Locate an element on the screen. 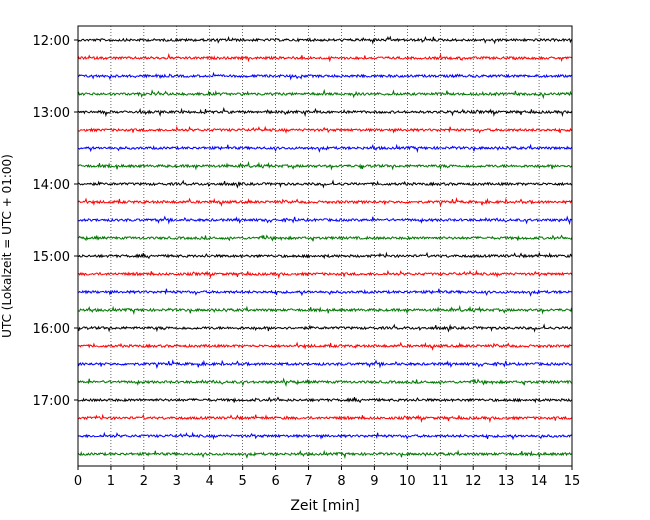 The image size is (650, 520). x-tick-label: 9 is located at coordinates (374, 481).